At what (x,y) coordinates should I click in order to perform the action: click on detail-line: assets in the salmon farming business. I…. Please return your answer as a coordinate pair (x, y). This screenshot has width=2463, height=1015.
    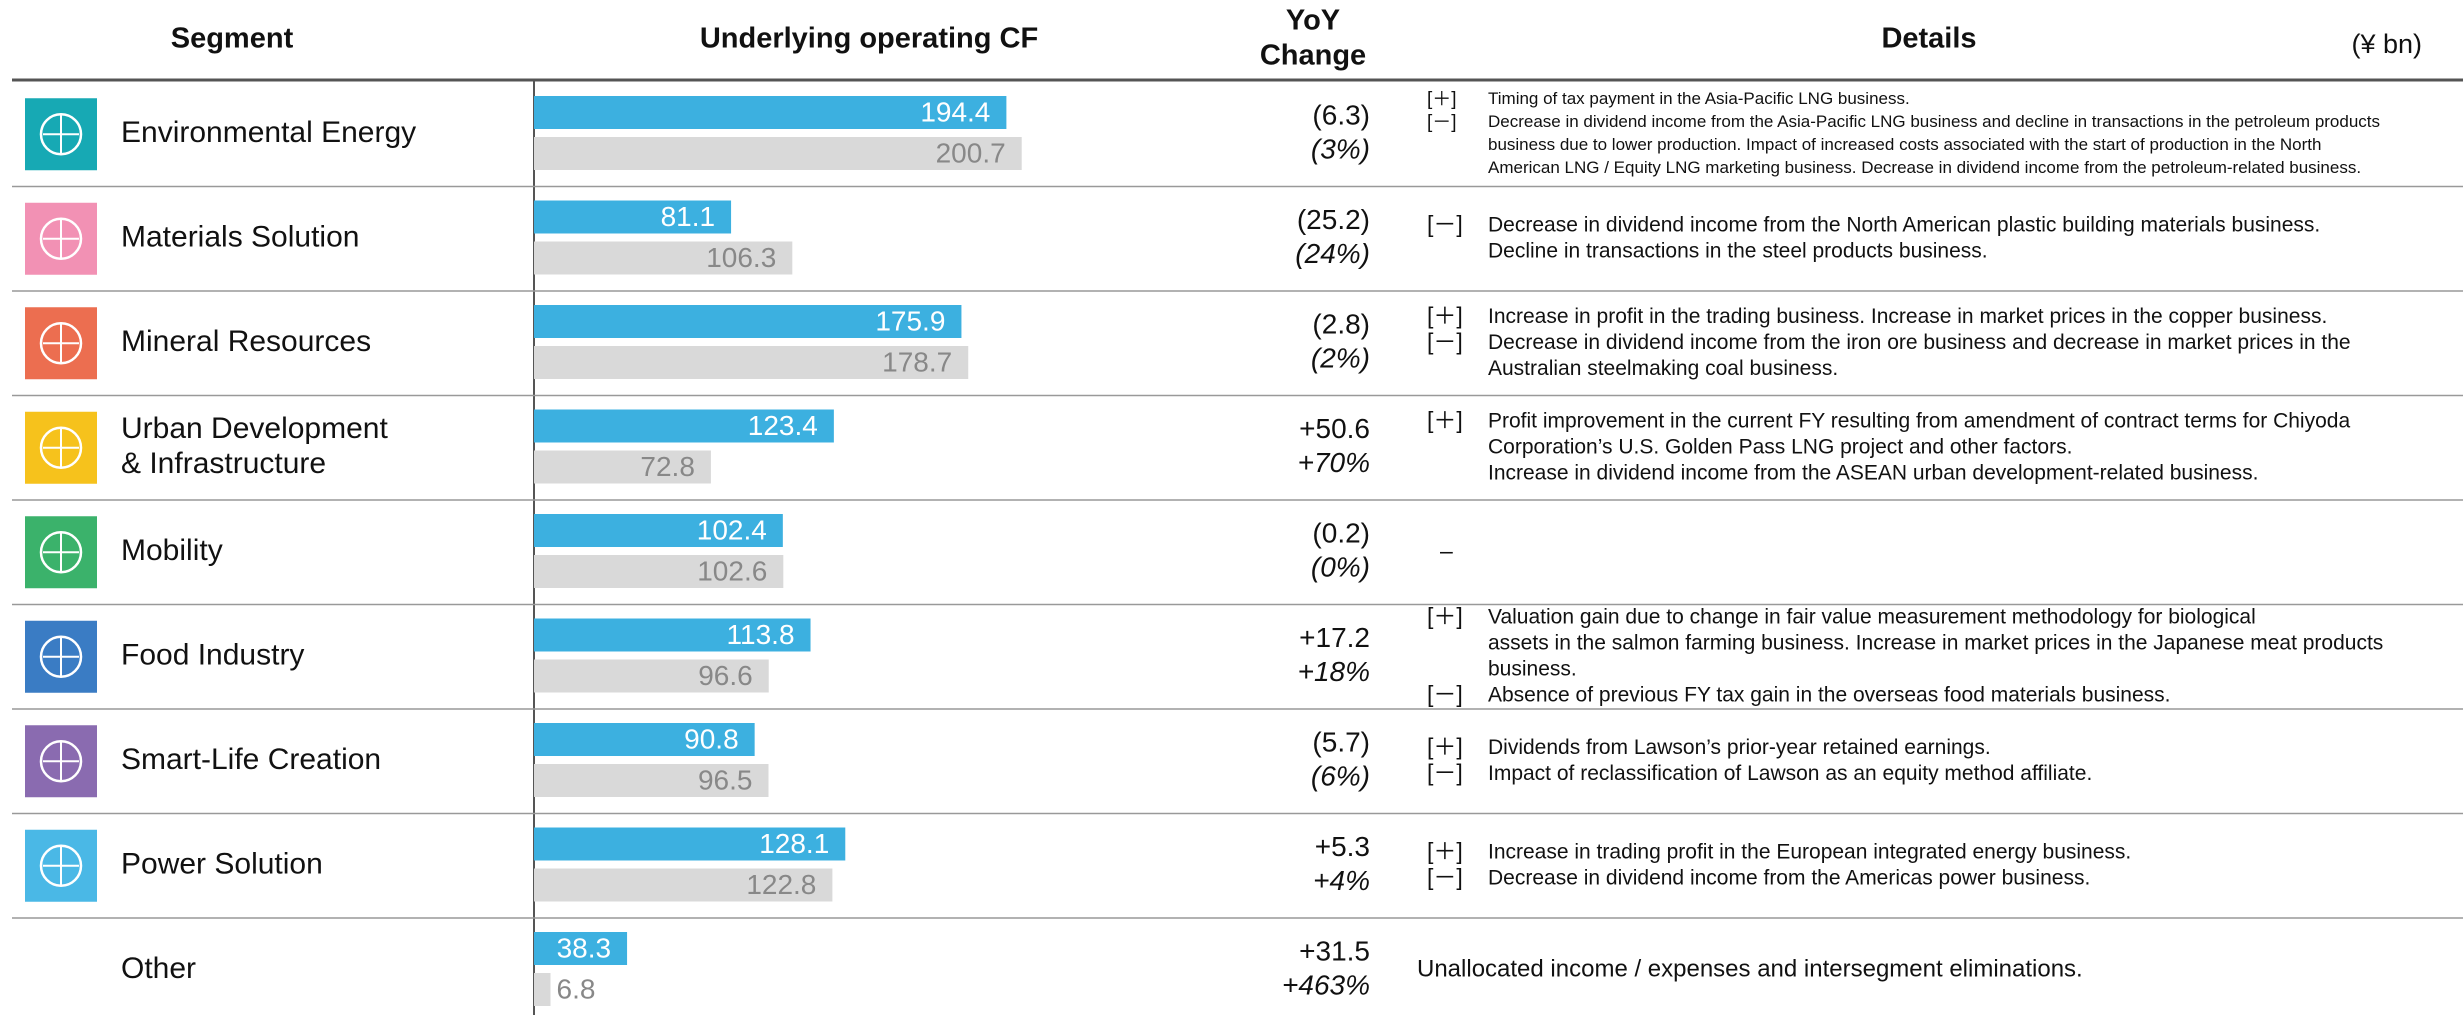
    Looking at the image, I should click on (1935, 642).